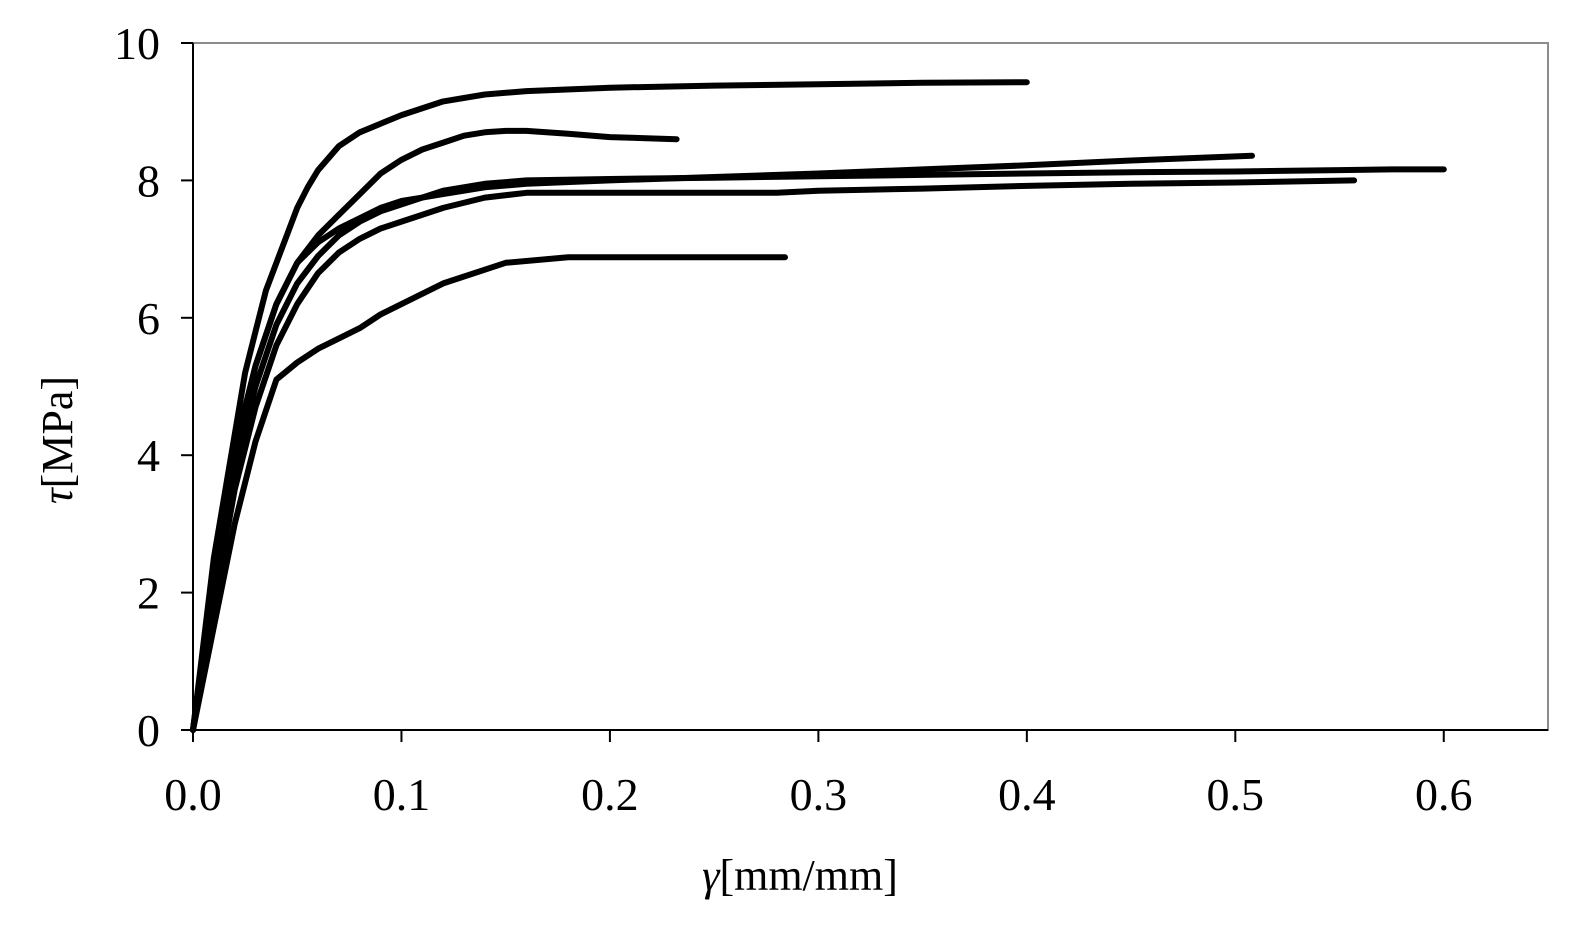 The height and width of the screenshot is (944, 1570). I want to click on x-tick-label: 0.1, so click(402, 794).